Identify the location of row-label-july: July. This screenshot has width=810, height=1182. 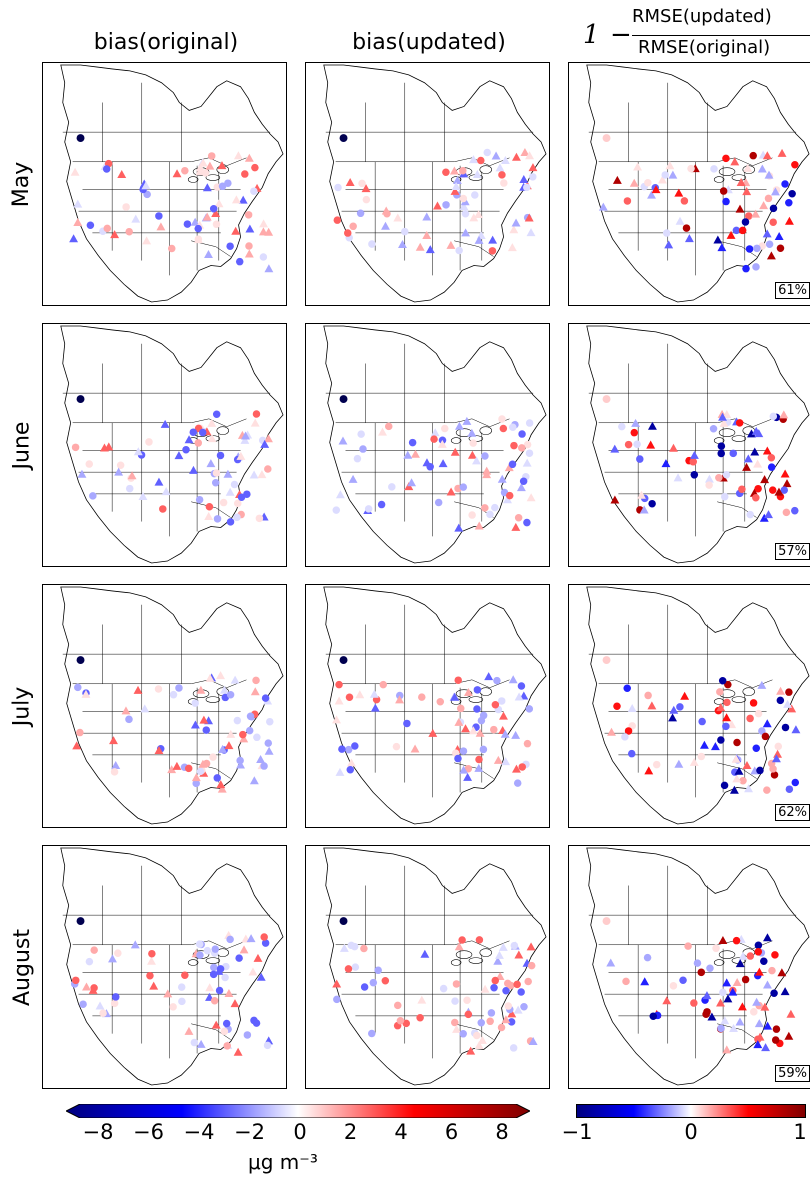
(22, 706).